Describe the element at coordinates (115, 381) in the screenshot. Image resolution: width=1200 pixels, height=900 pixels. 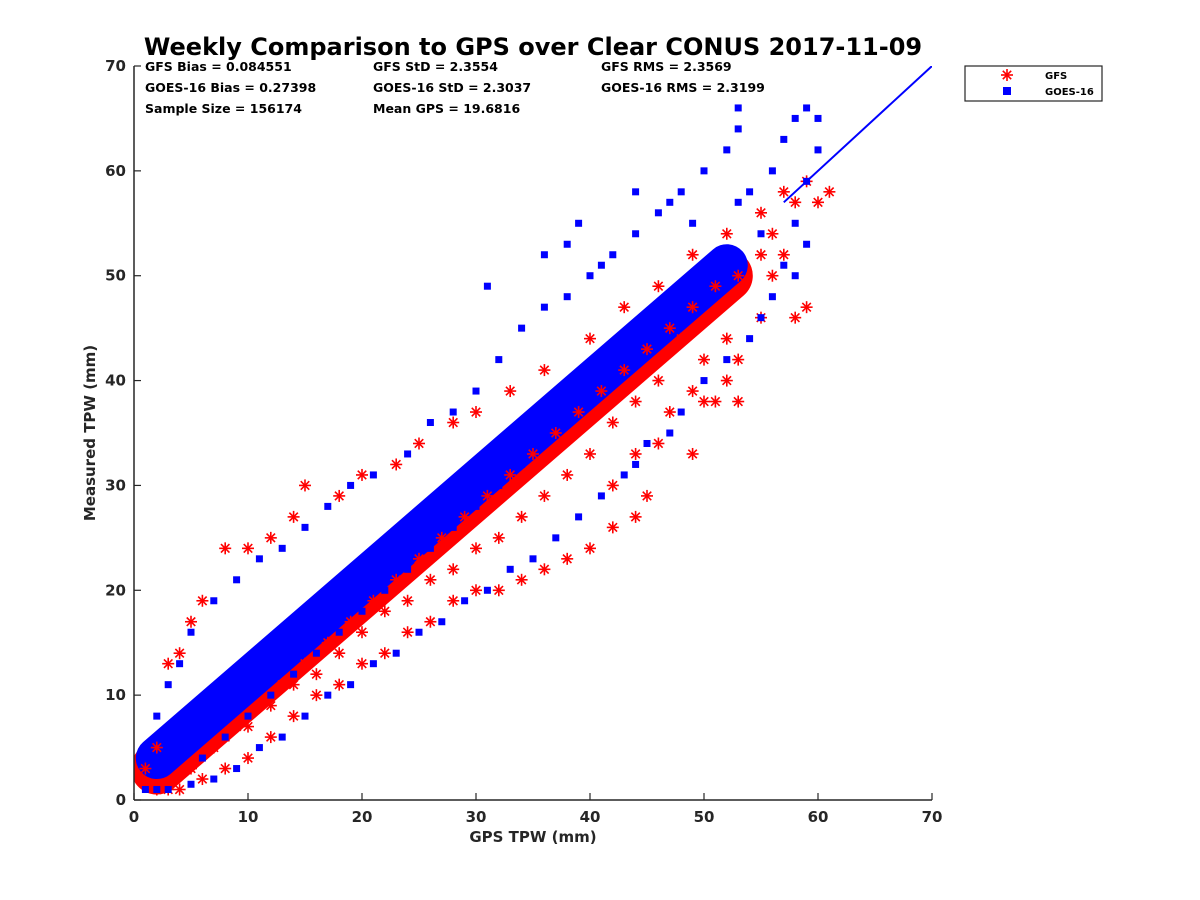
I see `y-tick-label: 40` at that location.